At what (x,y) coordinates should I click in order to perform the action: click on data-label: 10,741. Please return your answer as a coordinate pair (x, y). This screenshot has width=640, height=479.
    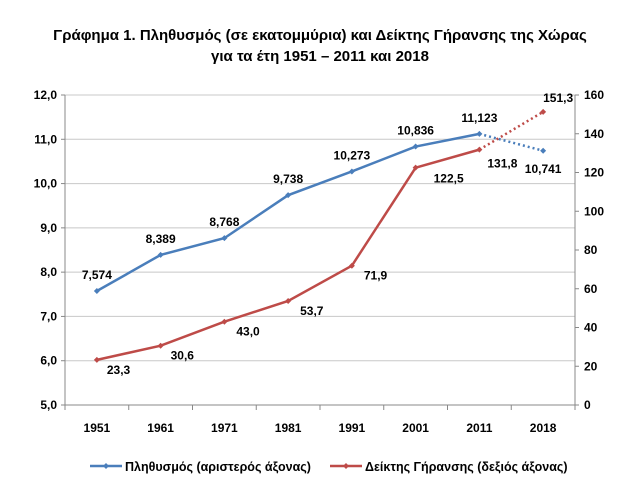
    Looking at the image, I should click on (543, 169).